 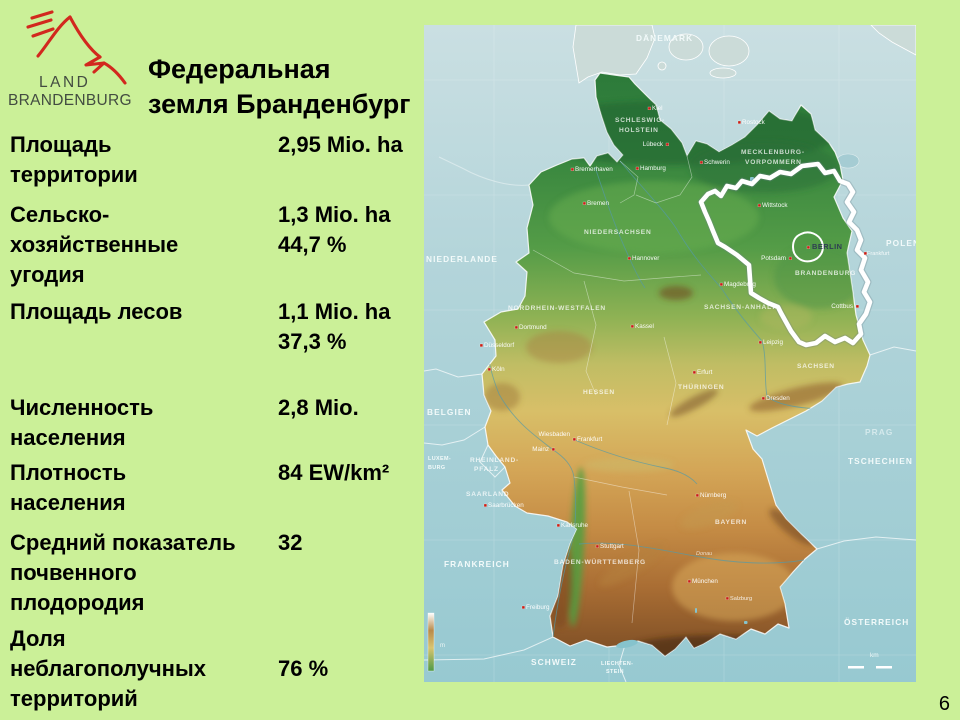 I want to click on stat-label: Доля неблагополучных территорий, so click(x=108, y=668).